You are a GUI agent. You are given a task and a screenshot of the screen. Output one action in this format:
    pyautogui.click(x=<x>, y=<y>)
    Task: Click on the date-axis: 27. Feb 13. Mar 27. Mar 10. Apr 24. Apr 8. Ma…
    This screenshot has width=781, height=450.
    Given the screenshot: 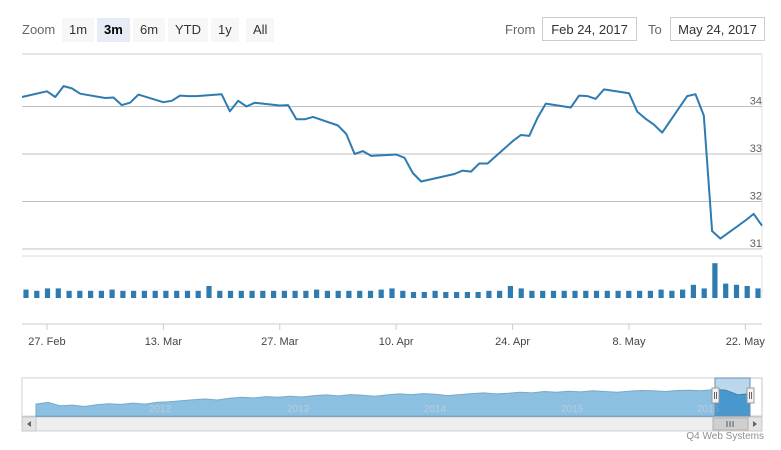 What is the action you would take?
    pyautogui.click(x=393, y=335)
    